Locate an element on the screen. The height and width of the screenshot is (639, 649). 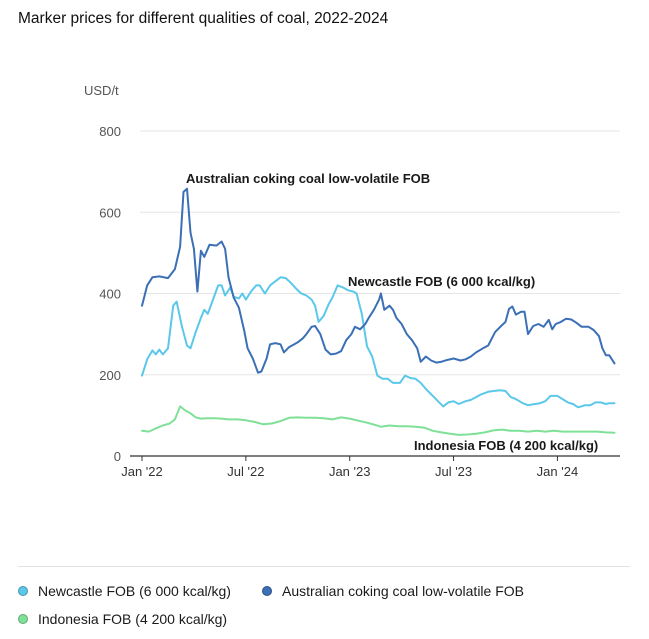
y-tick-label-0: 0 is located at coordinates (117, 456).